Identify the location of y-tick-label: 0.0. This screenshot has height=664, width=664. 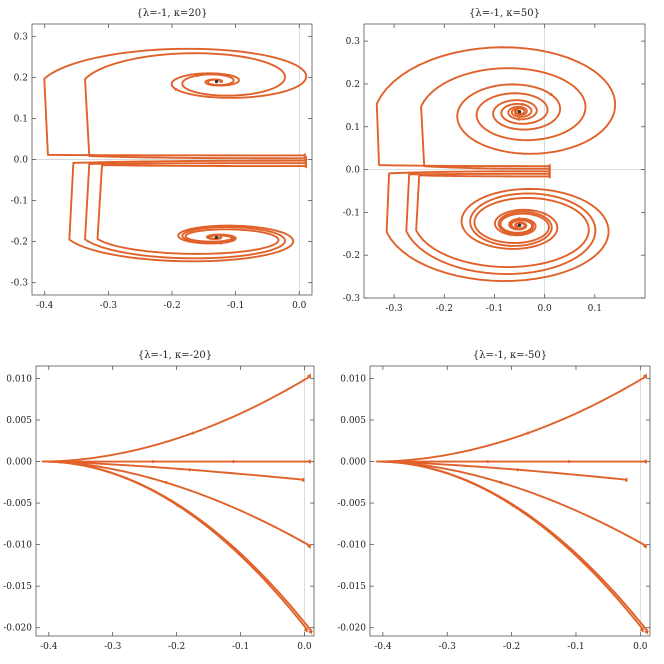
(21, 161).